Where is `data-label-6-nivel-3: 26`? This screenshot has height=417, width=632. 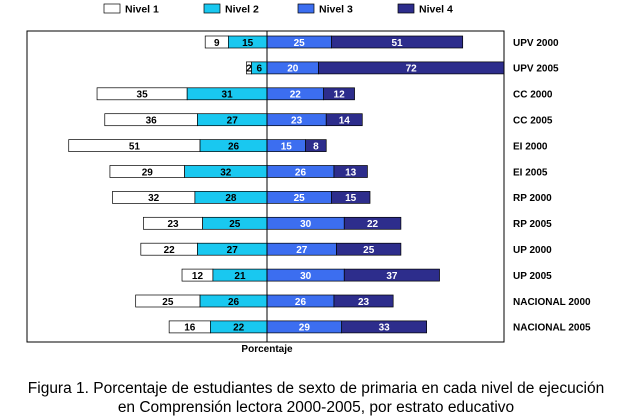 data-label-6-nivel-3: 26 is located at coordinates (301, 172).